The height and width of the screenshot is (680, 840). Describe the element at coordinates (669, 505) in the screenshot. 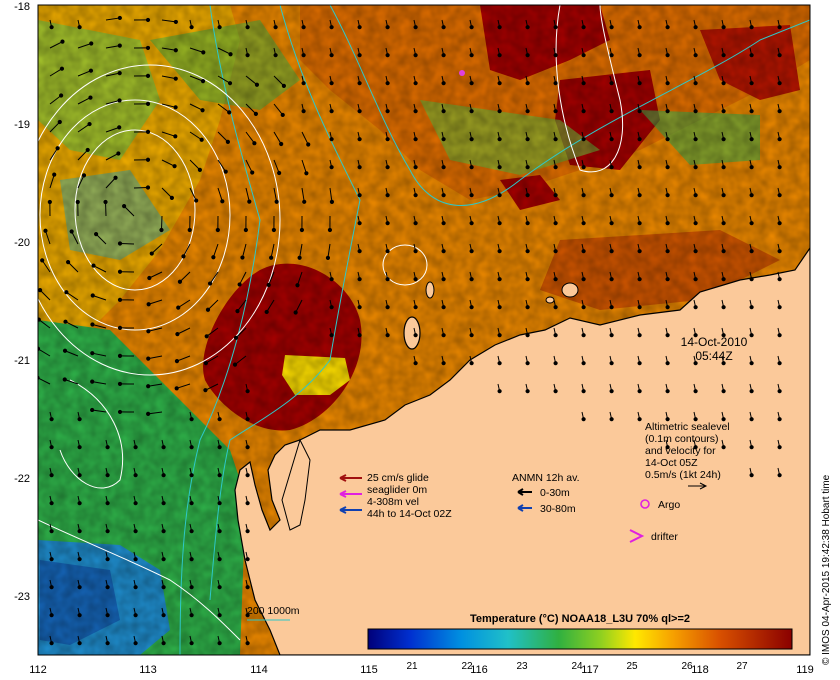

I see `argo-label: Argo` at that location.